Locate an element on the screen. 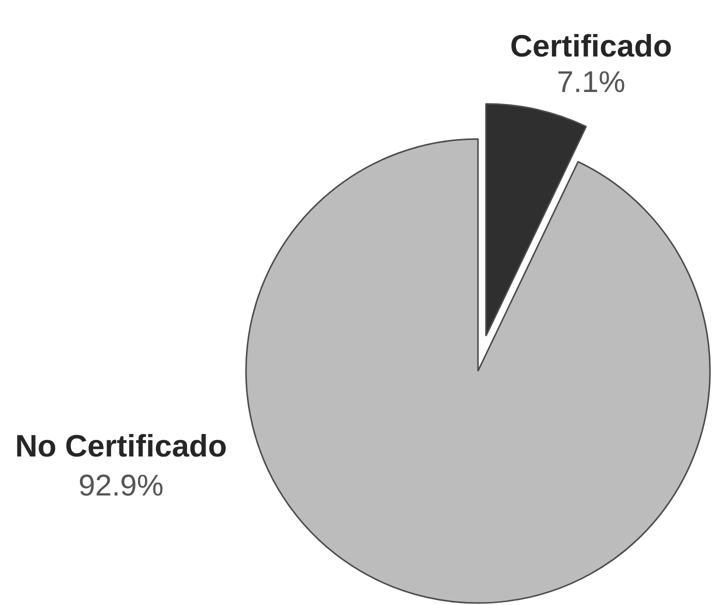 The width and height of the screenshot is (713, 605). data-label: 92.9% is located at coordinates (121, 485).